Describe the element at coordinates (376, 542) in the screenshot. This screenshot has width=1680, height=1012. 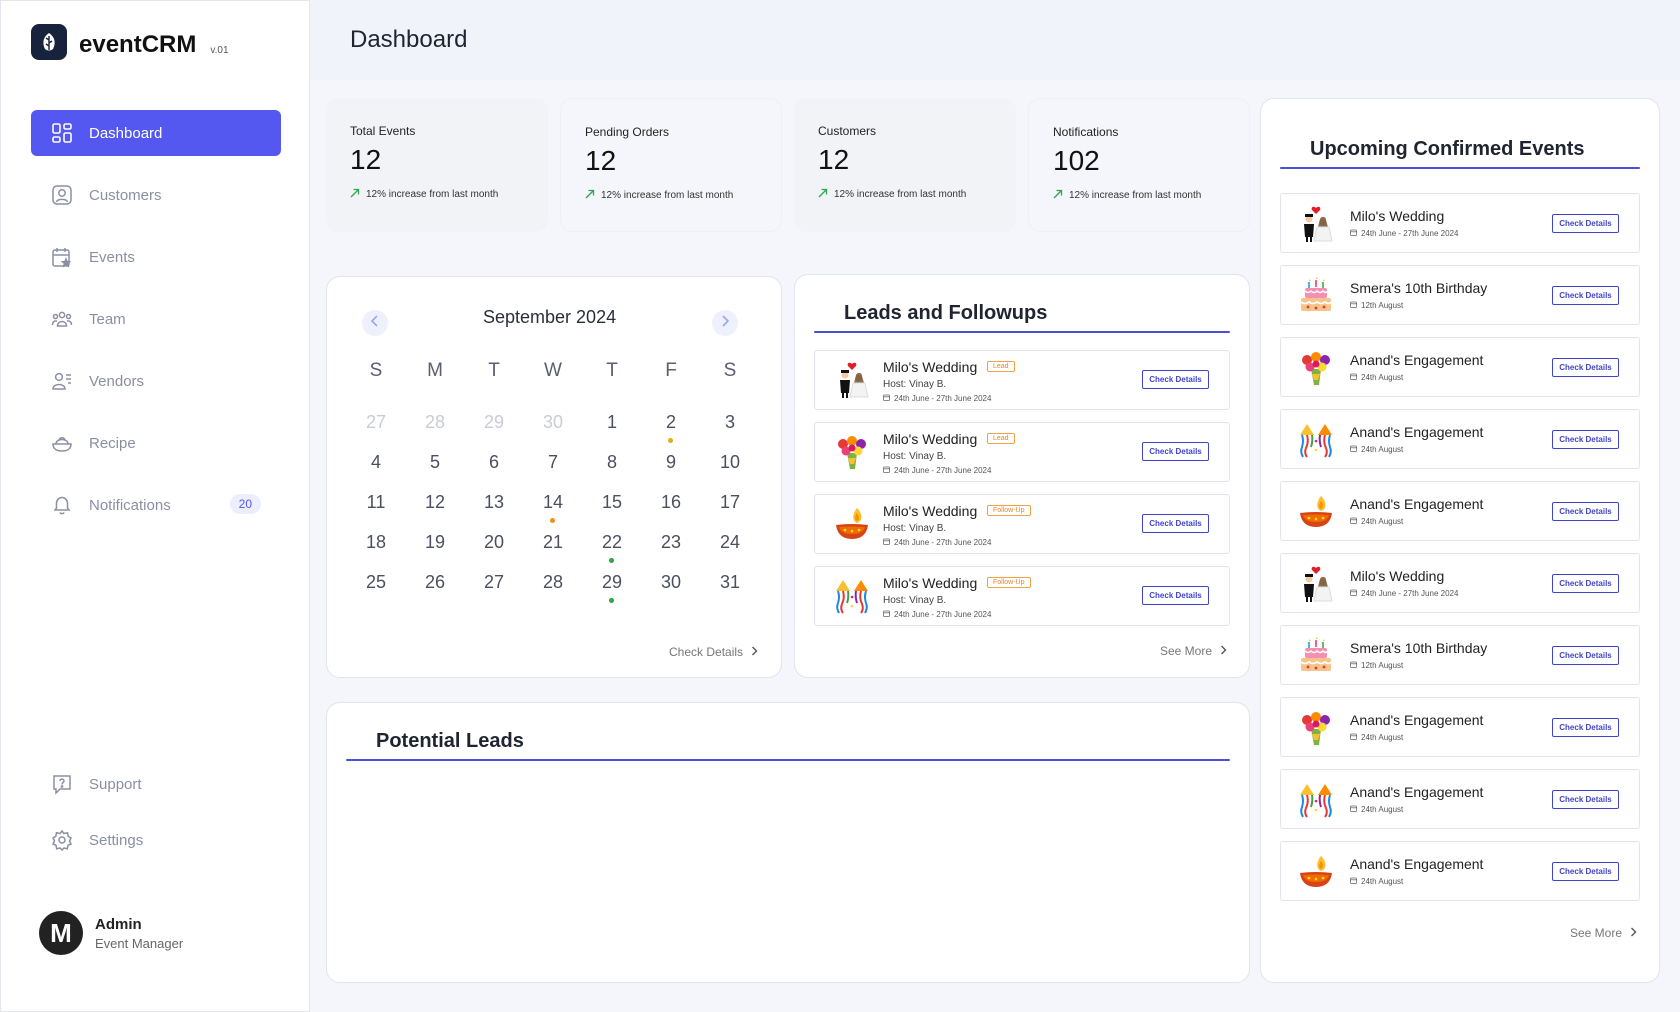
I see `calendar-day: 18` at that location.